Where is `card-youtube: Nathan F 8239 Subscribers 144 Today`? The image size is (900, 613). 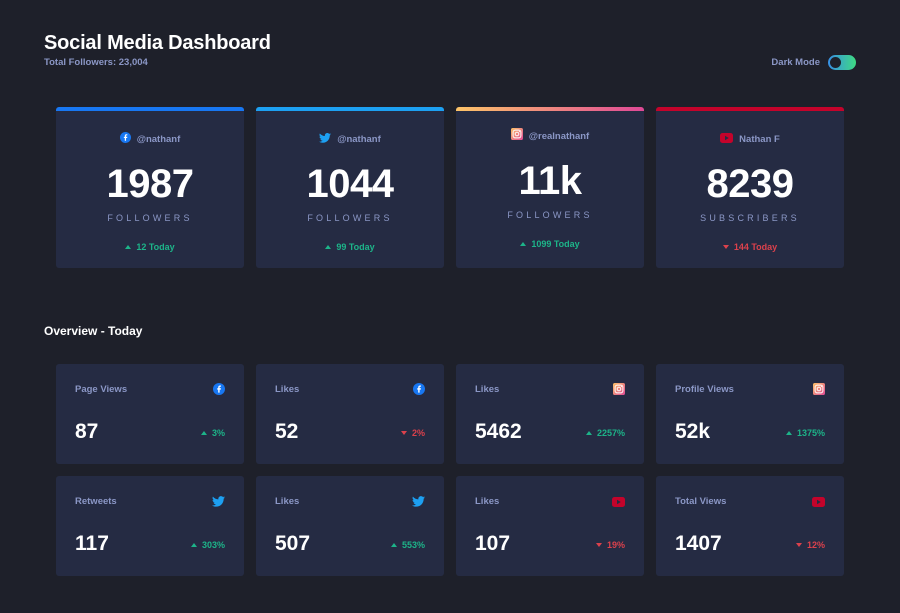 card-youtube: Nathan F 8239 Subscribers 144 Today is located at coordinates (750, 187).